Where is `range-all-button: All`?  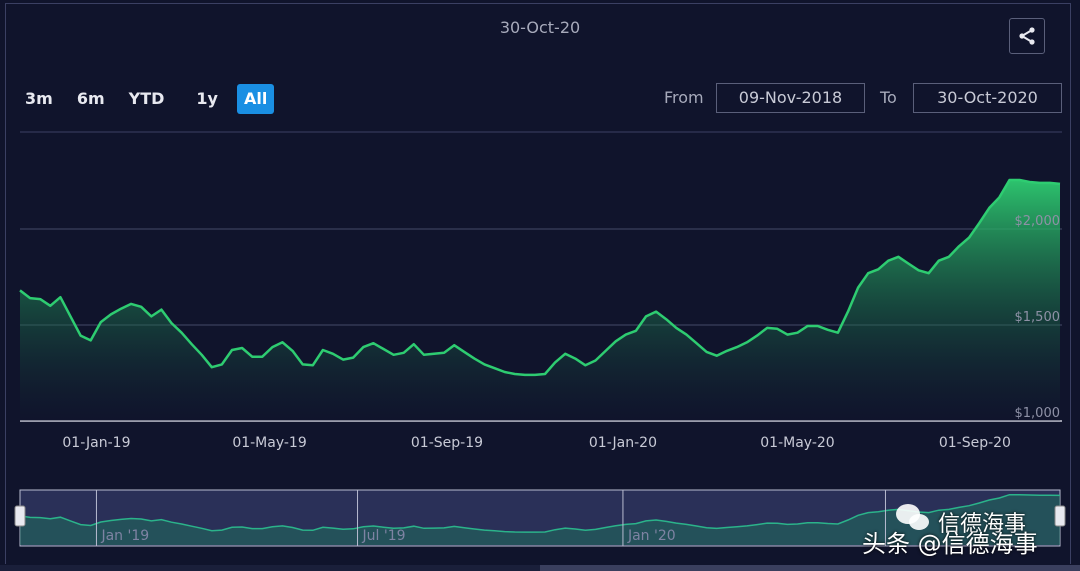
range-all-button: All is located at coordinates (255, 99).